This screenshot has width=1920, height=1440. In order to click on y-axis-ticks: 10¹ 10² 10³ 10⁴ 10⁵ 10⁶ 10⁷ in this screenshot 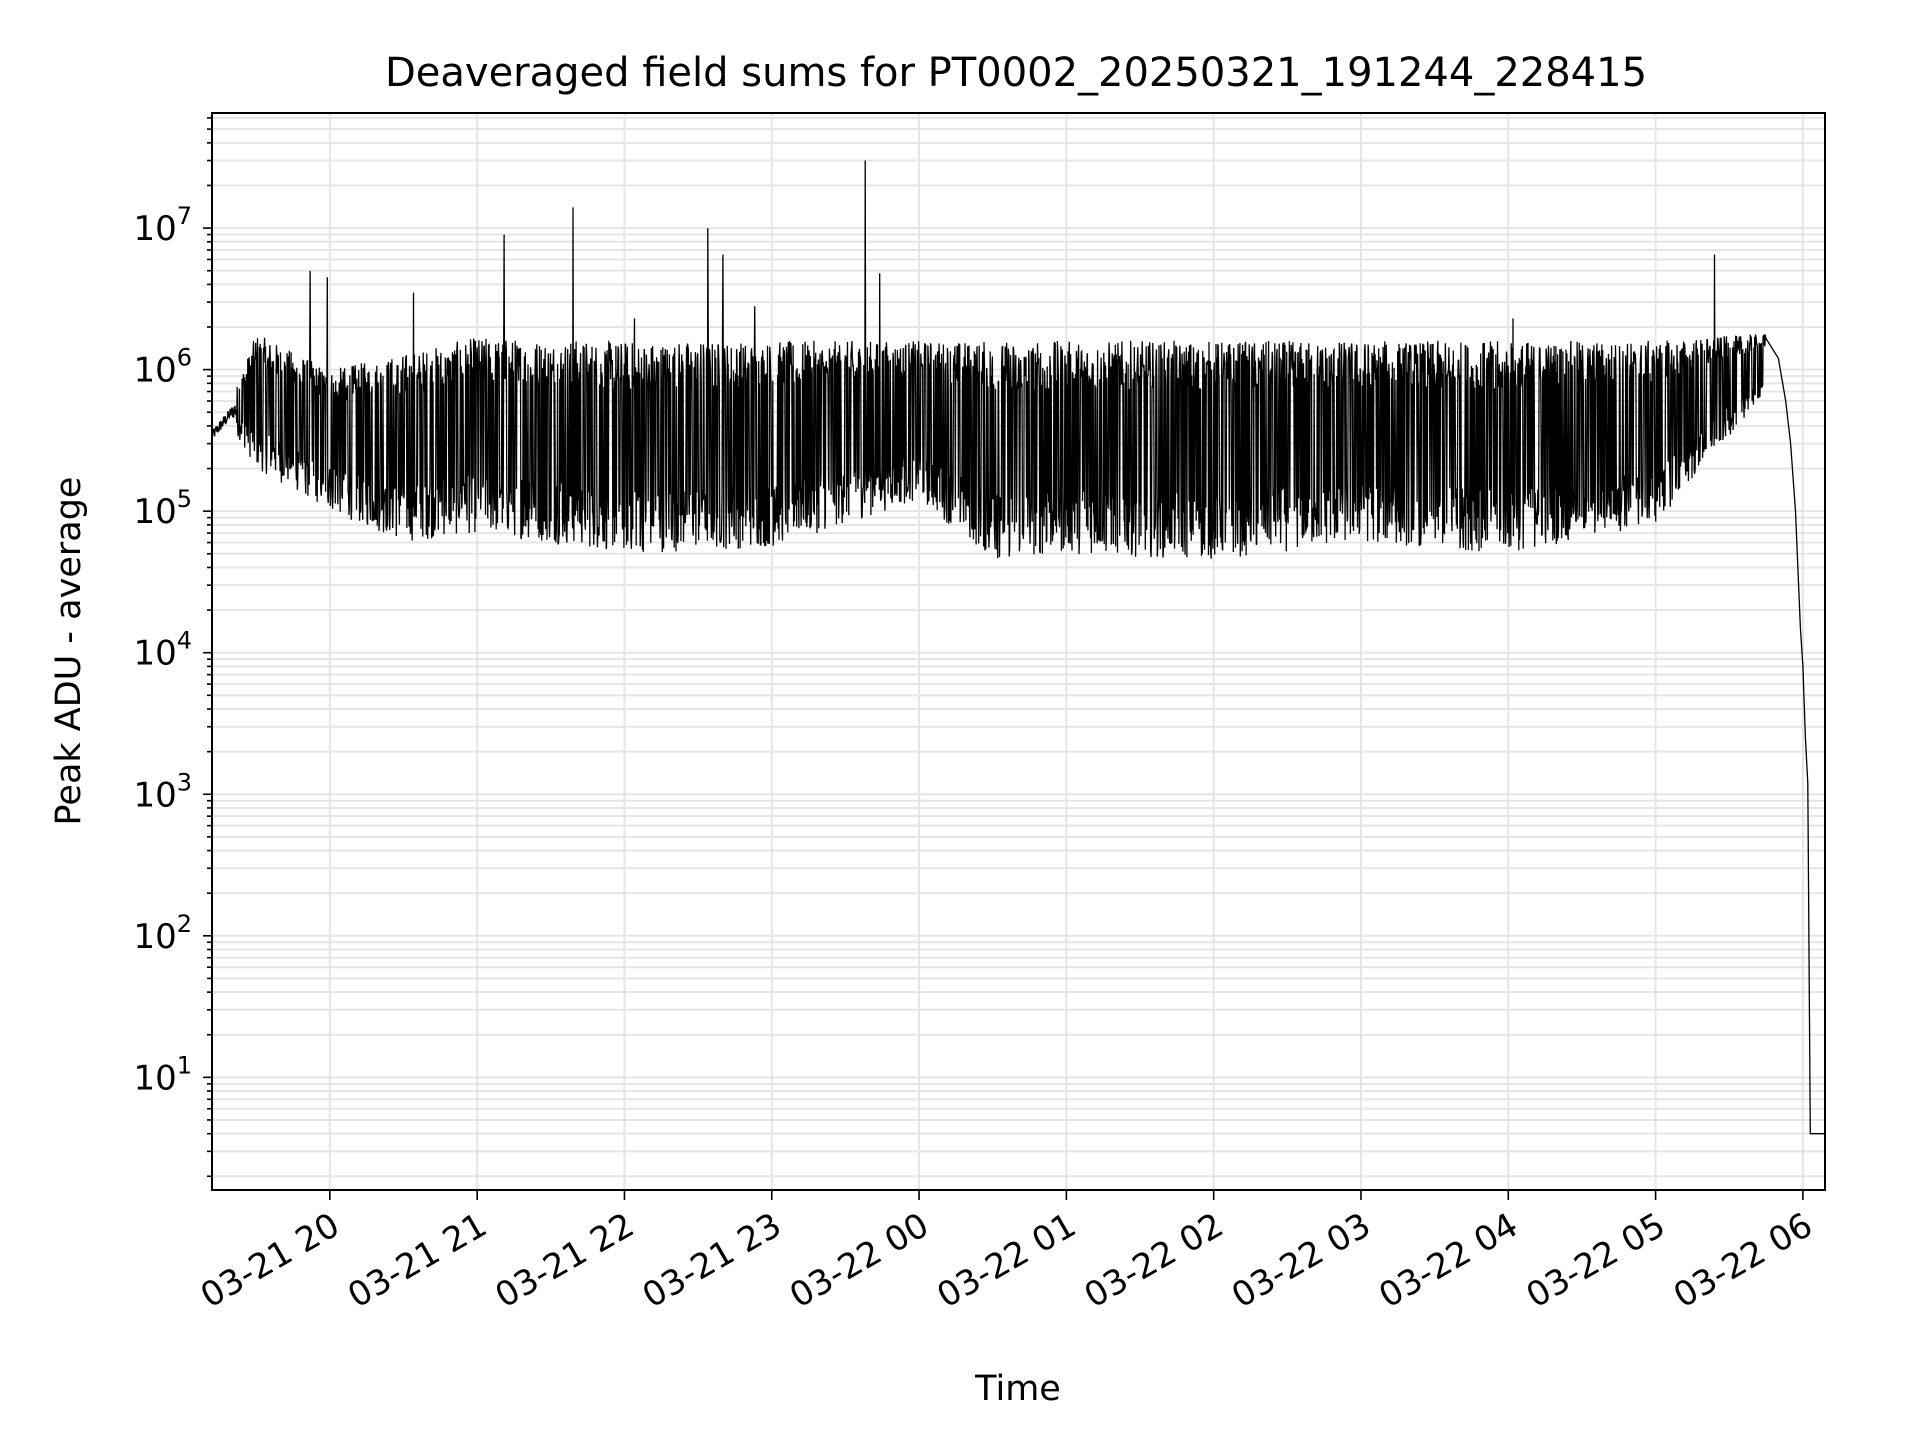, I will do `click(172, 647)`.